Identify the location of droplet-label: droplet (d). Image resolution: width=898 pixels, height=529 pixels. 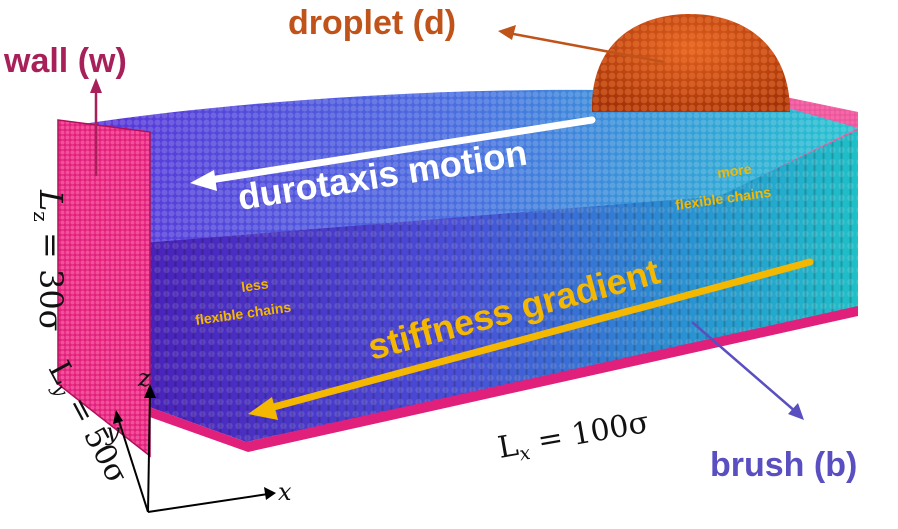
(372, 23).